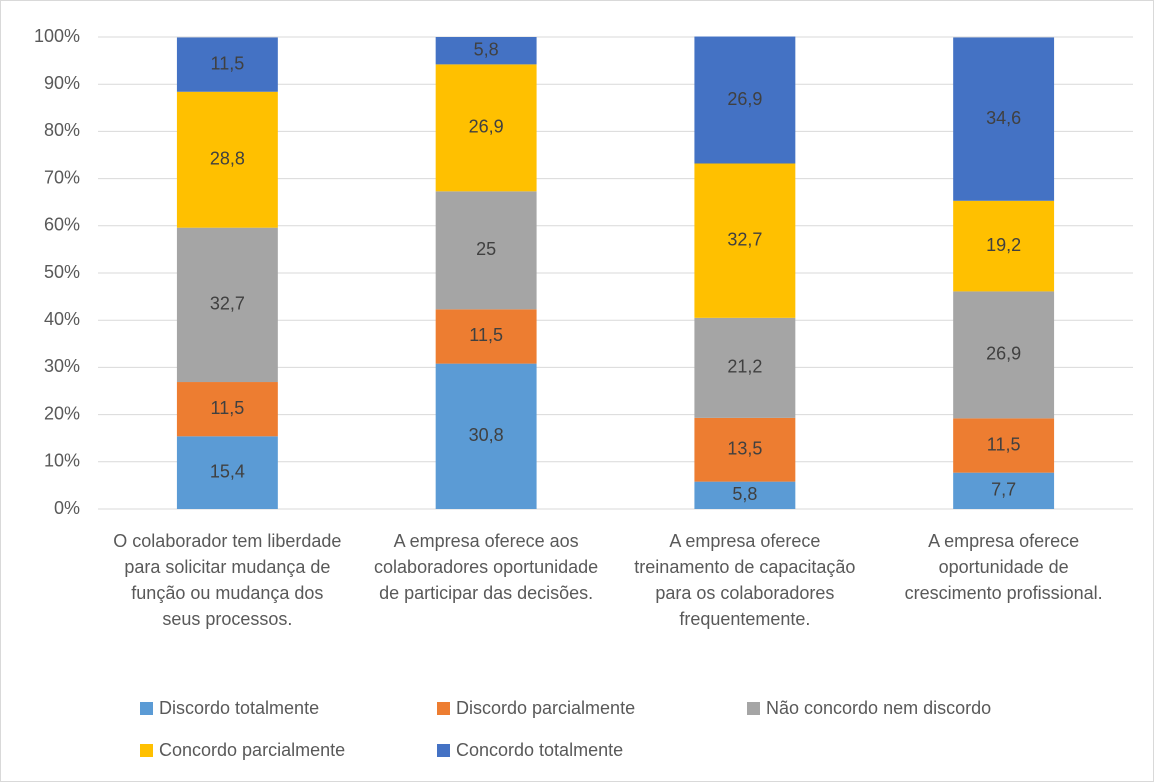 The height and width of the screenshot is (782, 1154). I want to click on data-label: 19,2, so click(1003, 245).